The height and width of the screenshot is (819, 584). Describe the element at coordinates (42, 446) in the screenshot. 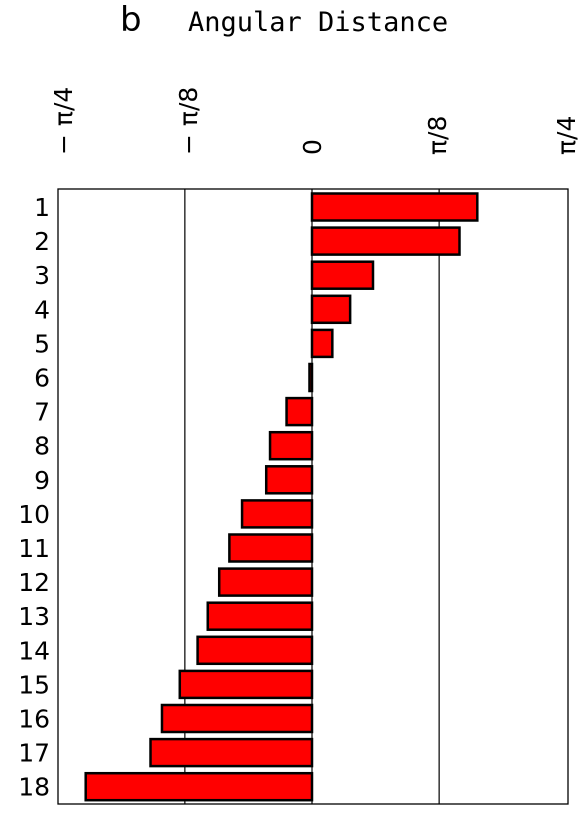

I see `y-tick-label: 8` at that location.